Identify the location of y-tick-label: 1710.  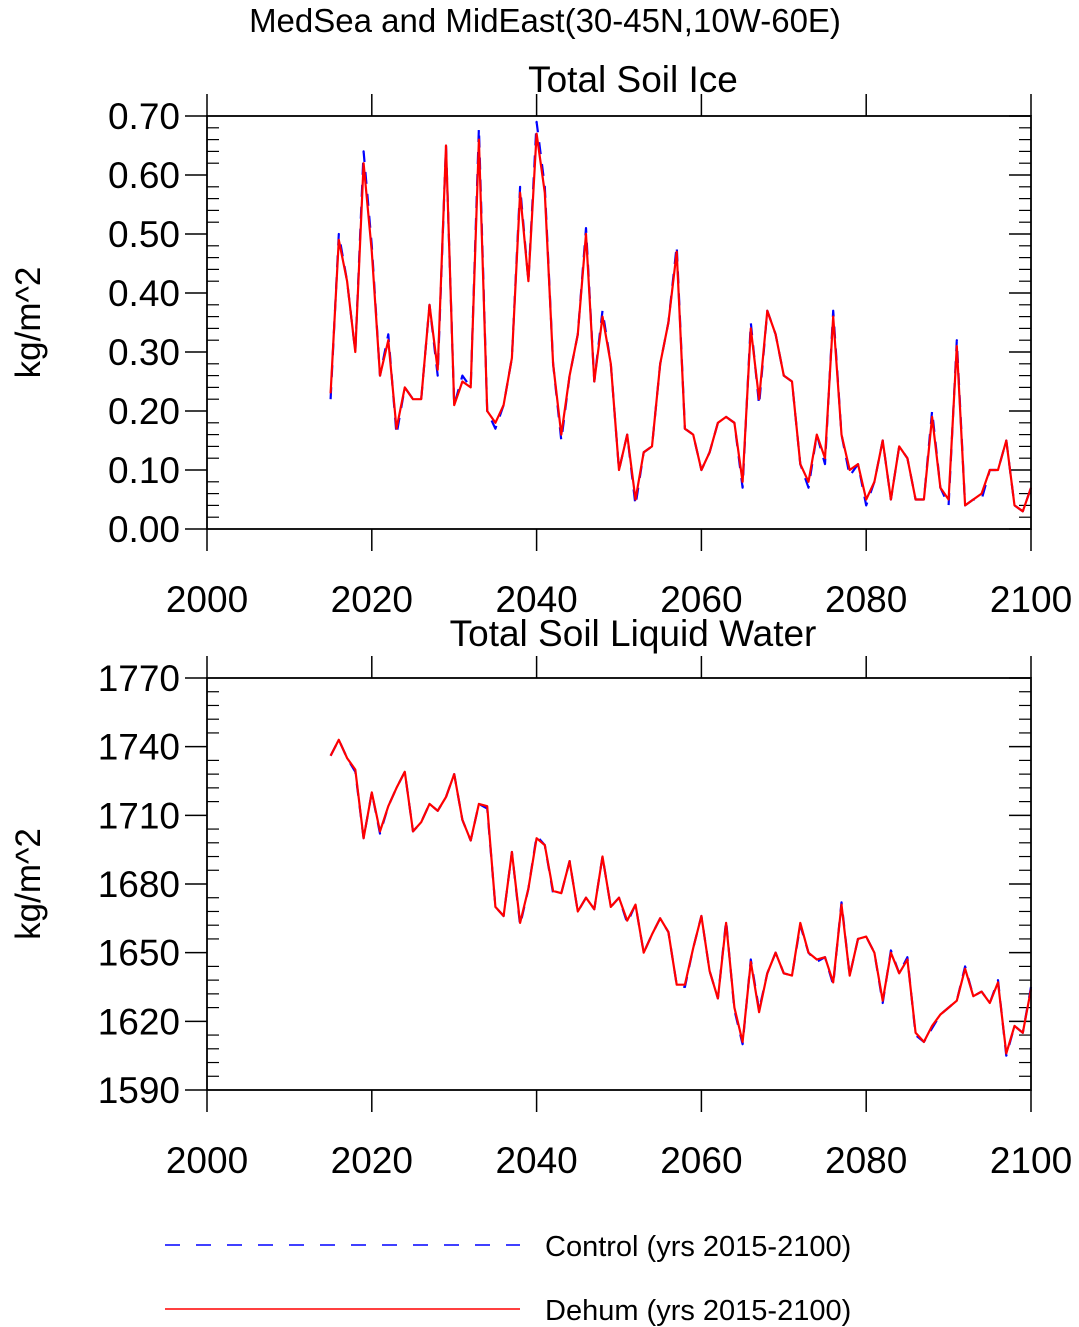
(139, 815).